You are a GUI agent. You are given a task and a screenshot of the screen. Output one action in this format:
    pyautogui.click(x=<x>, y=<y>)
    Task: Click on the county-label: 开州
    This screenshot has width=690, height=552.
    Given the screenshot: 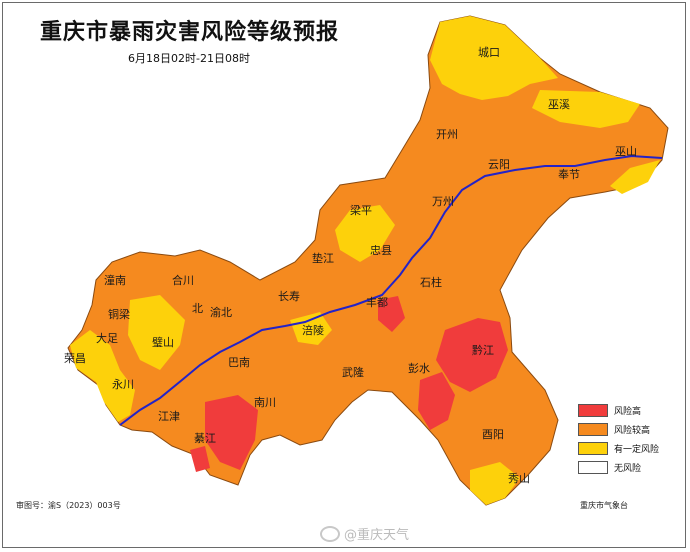 What is the action you would take?
    pyautogui.click(x=447, y=134)
    